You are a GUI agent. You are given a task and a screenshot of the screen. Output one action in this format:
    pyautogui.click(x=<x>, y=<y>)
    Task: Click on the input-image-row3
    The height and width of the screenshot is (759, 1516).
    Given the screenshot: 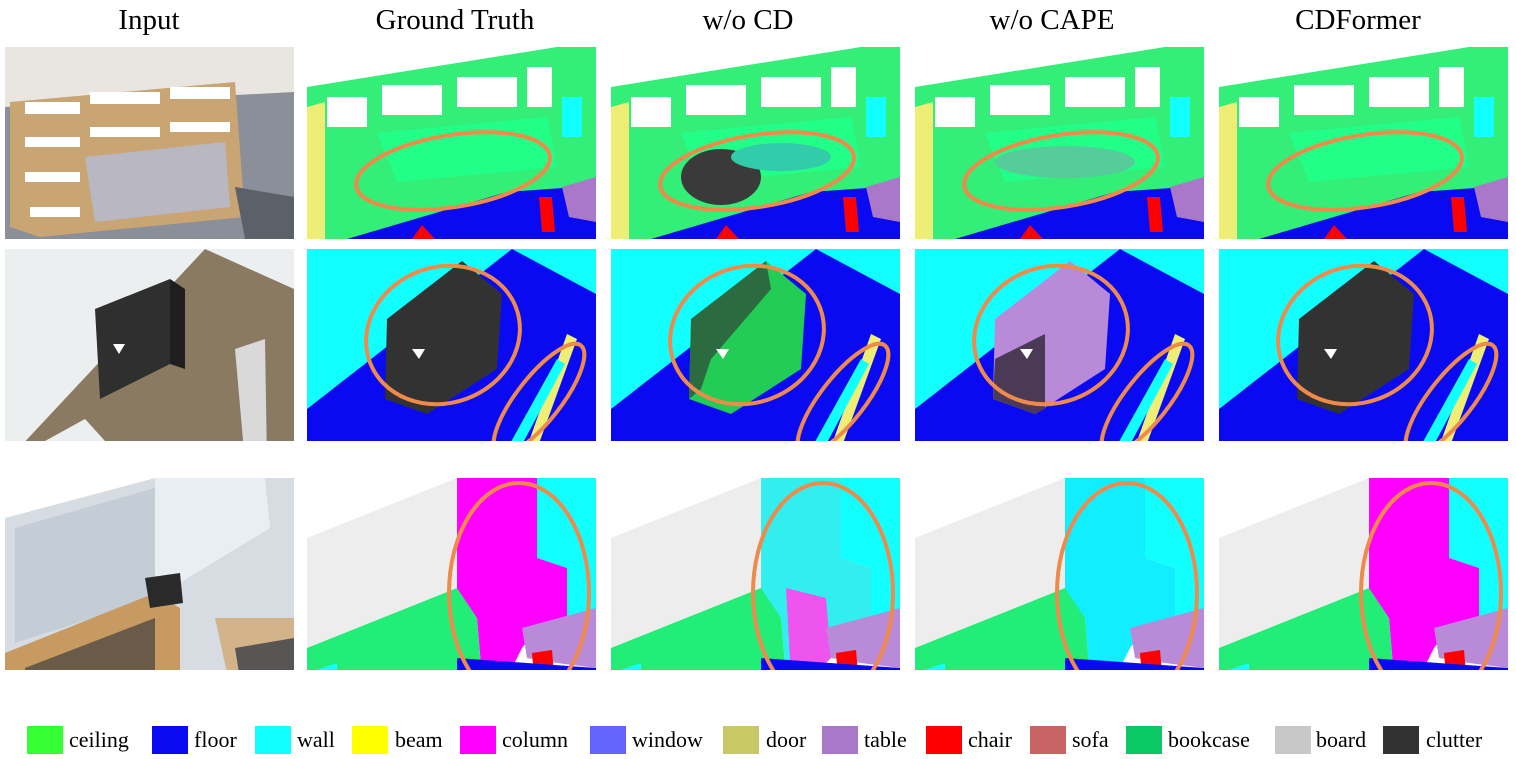 What is the action you would take?
    pyautogui.click(x=149, y=574)
    